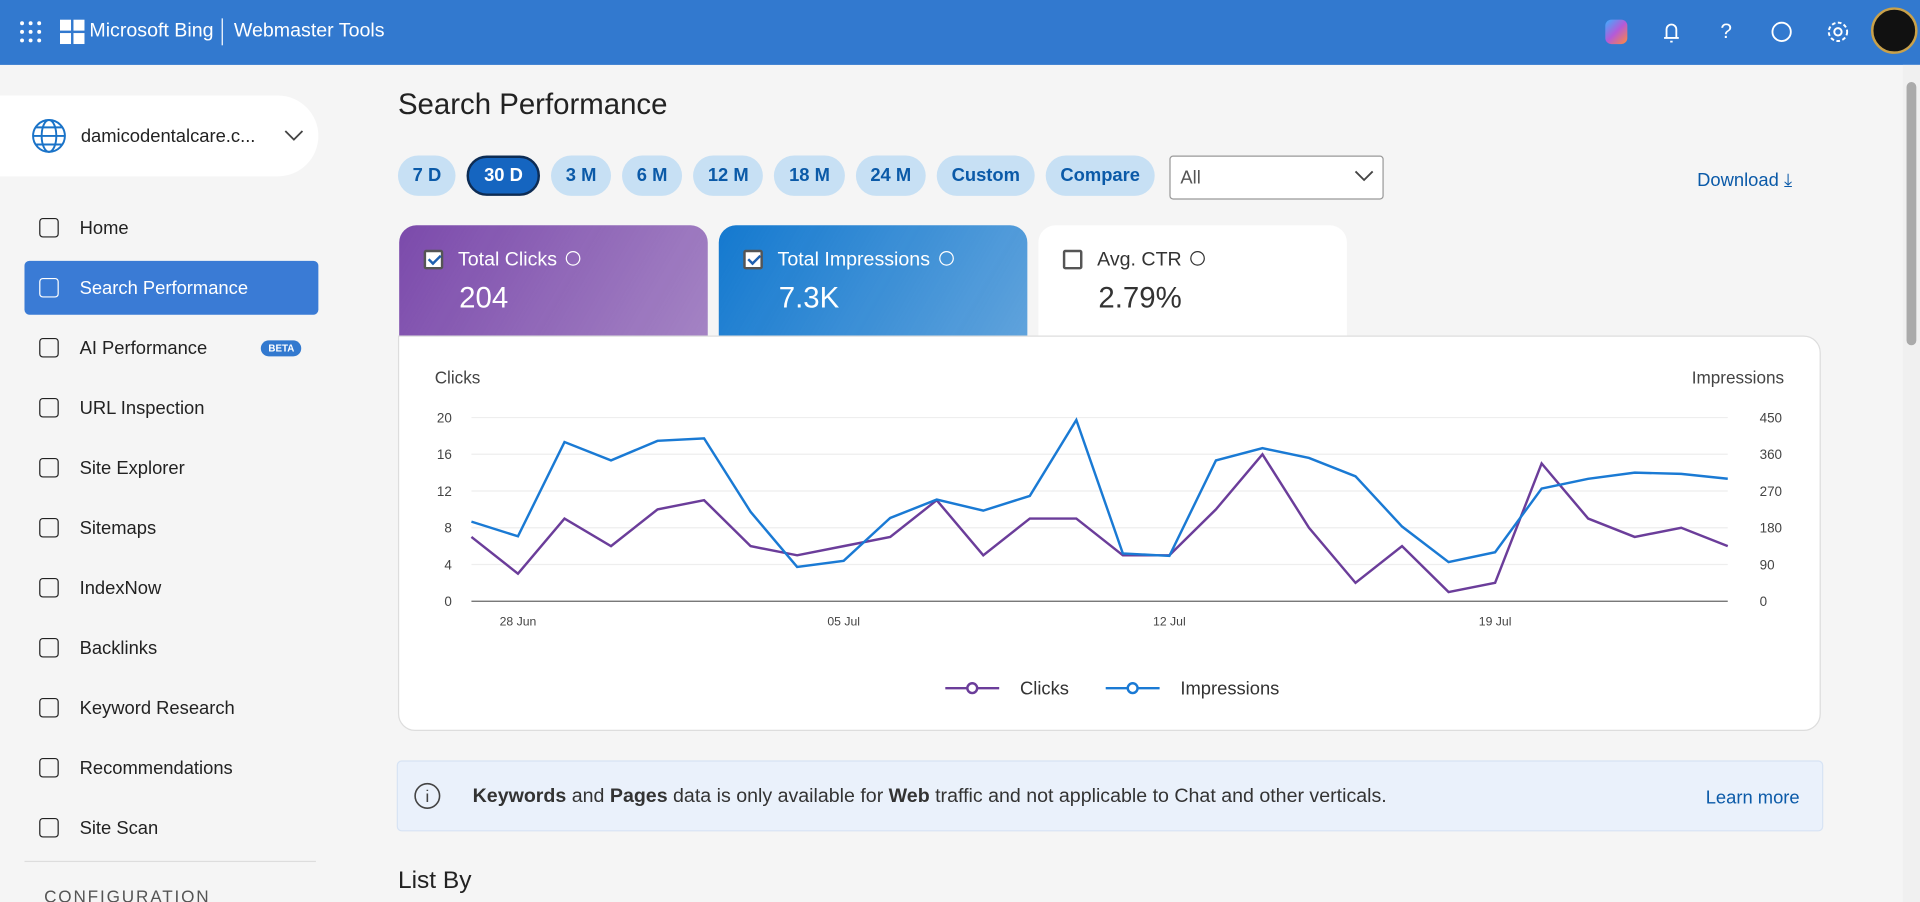 This screenshot has width=1920, height=902. I want to click on learn-more: Learn more, so click(1752, 798).